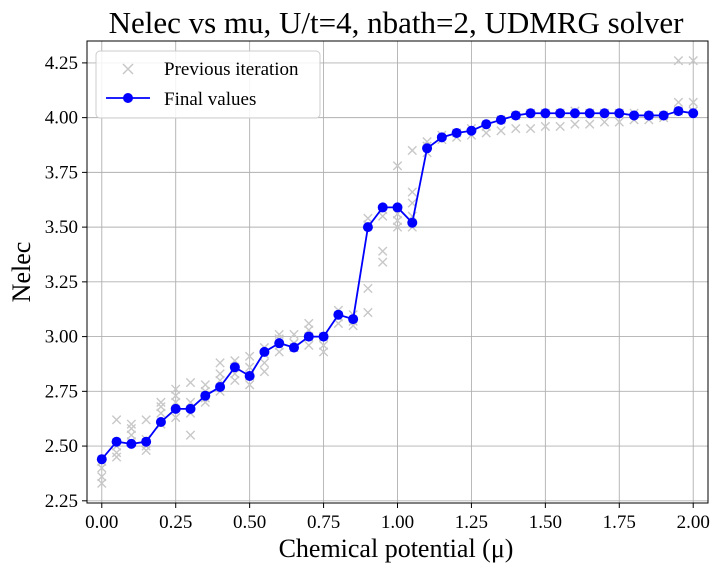 The height and width of the screenshot is (573, 716). I want to click on x-tick-label: 0.50, so click(249, 522).